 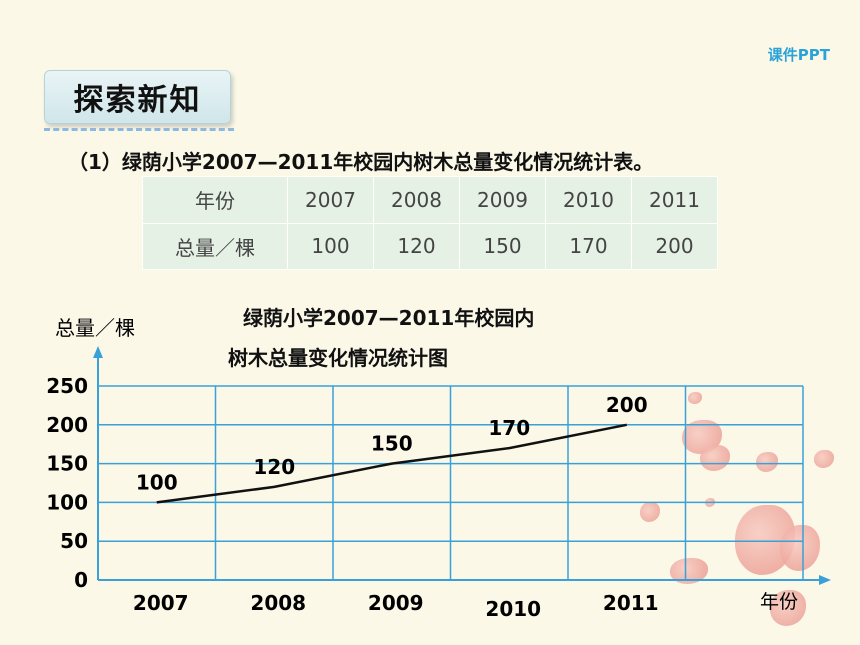 What do you see at coordinates (779, 602) in the screenshot?
I see `x-axis-label: 年份` at bounding box center [779, 602].